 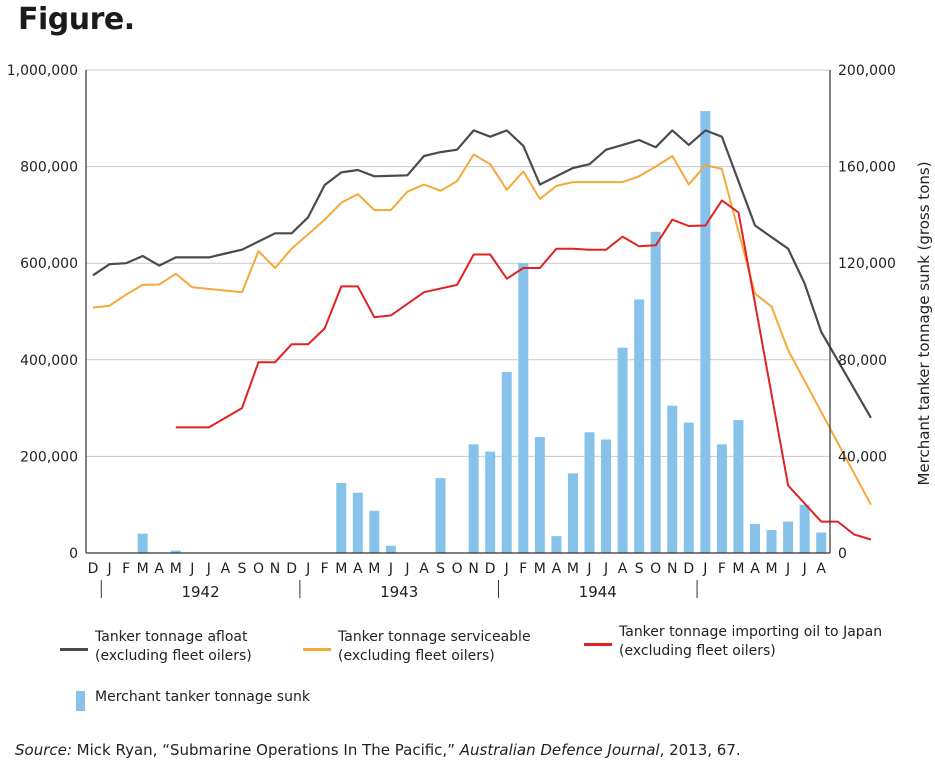 What do you see at coordinates (700, 750) in the screenshot?
I see `source-rest: , 2013, 67.` at bounding box center [700, 750].